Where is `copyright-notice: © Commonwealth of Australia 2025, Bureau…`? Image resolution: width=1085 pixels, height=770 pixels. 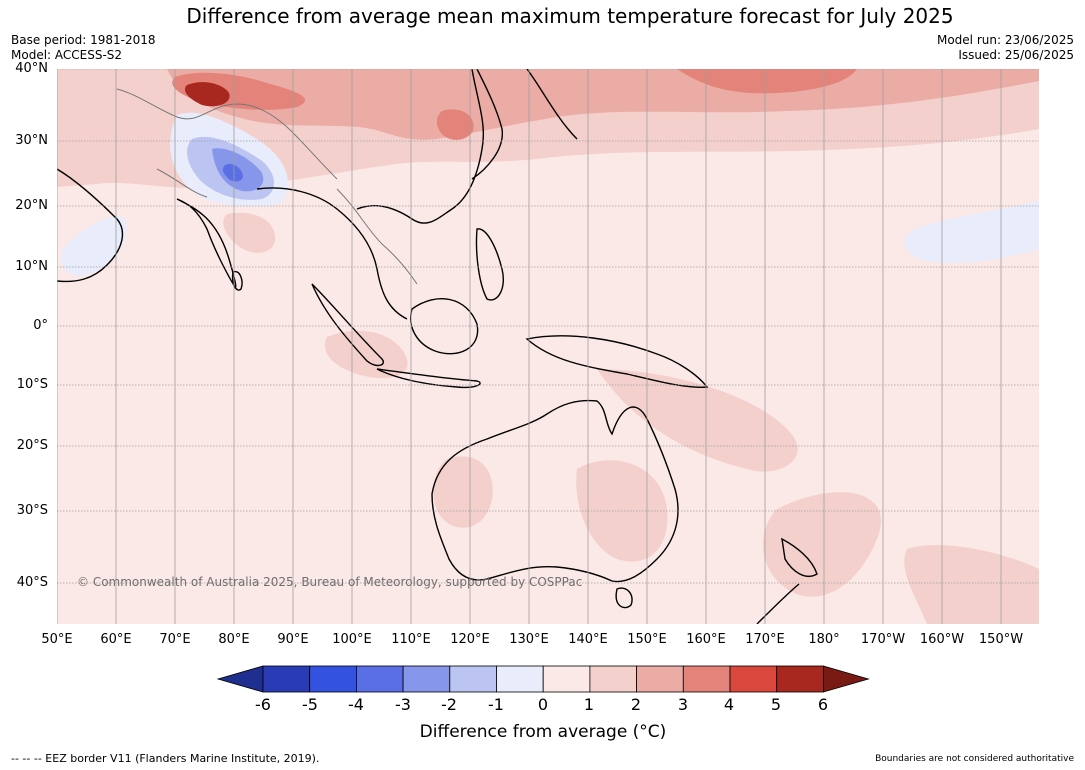 copyright-notice: © Commonwealth of Australia 2025, Bureau… is located at coordinates (330, 582).